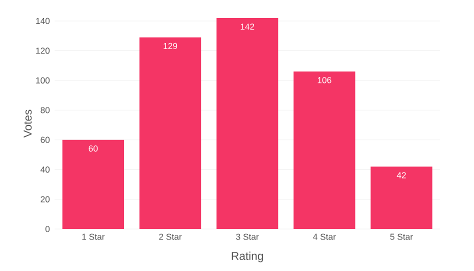  I want to click on y-axis-title: Votes, so click(28, 124).